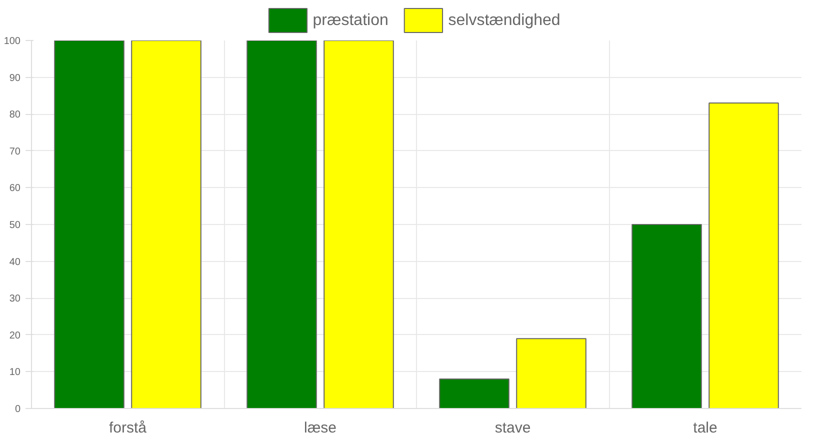 The width and height of the screenshot is (813, 446). Describe the element at coordinates (15, 372) in the screenshot. I see `y-tick-label: 10` at that location.